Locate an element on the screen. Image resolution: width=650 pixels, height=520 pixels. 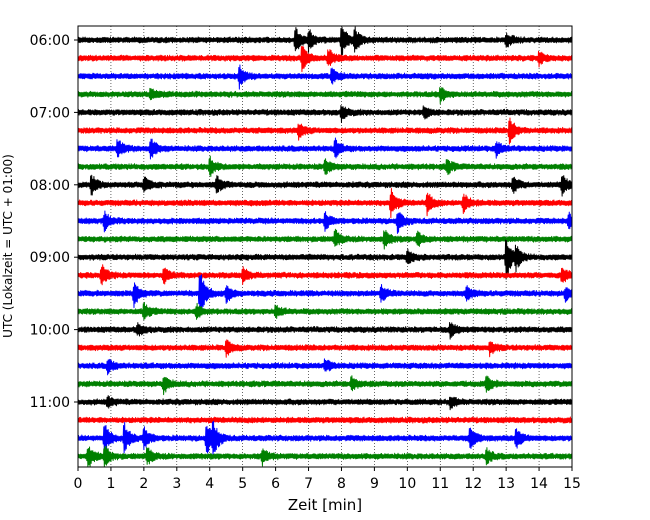
trace-09:30 is located at coordinates (325, 293).